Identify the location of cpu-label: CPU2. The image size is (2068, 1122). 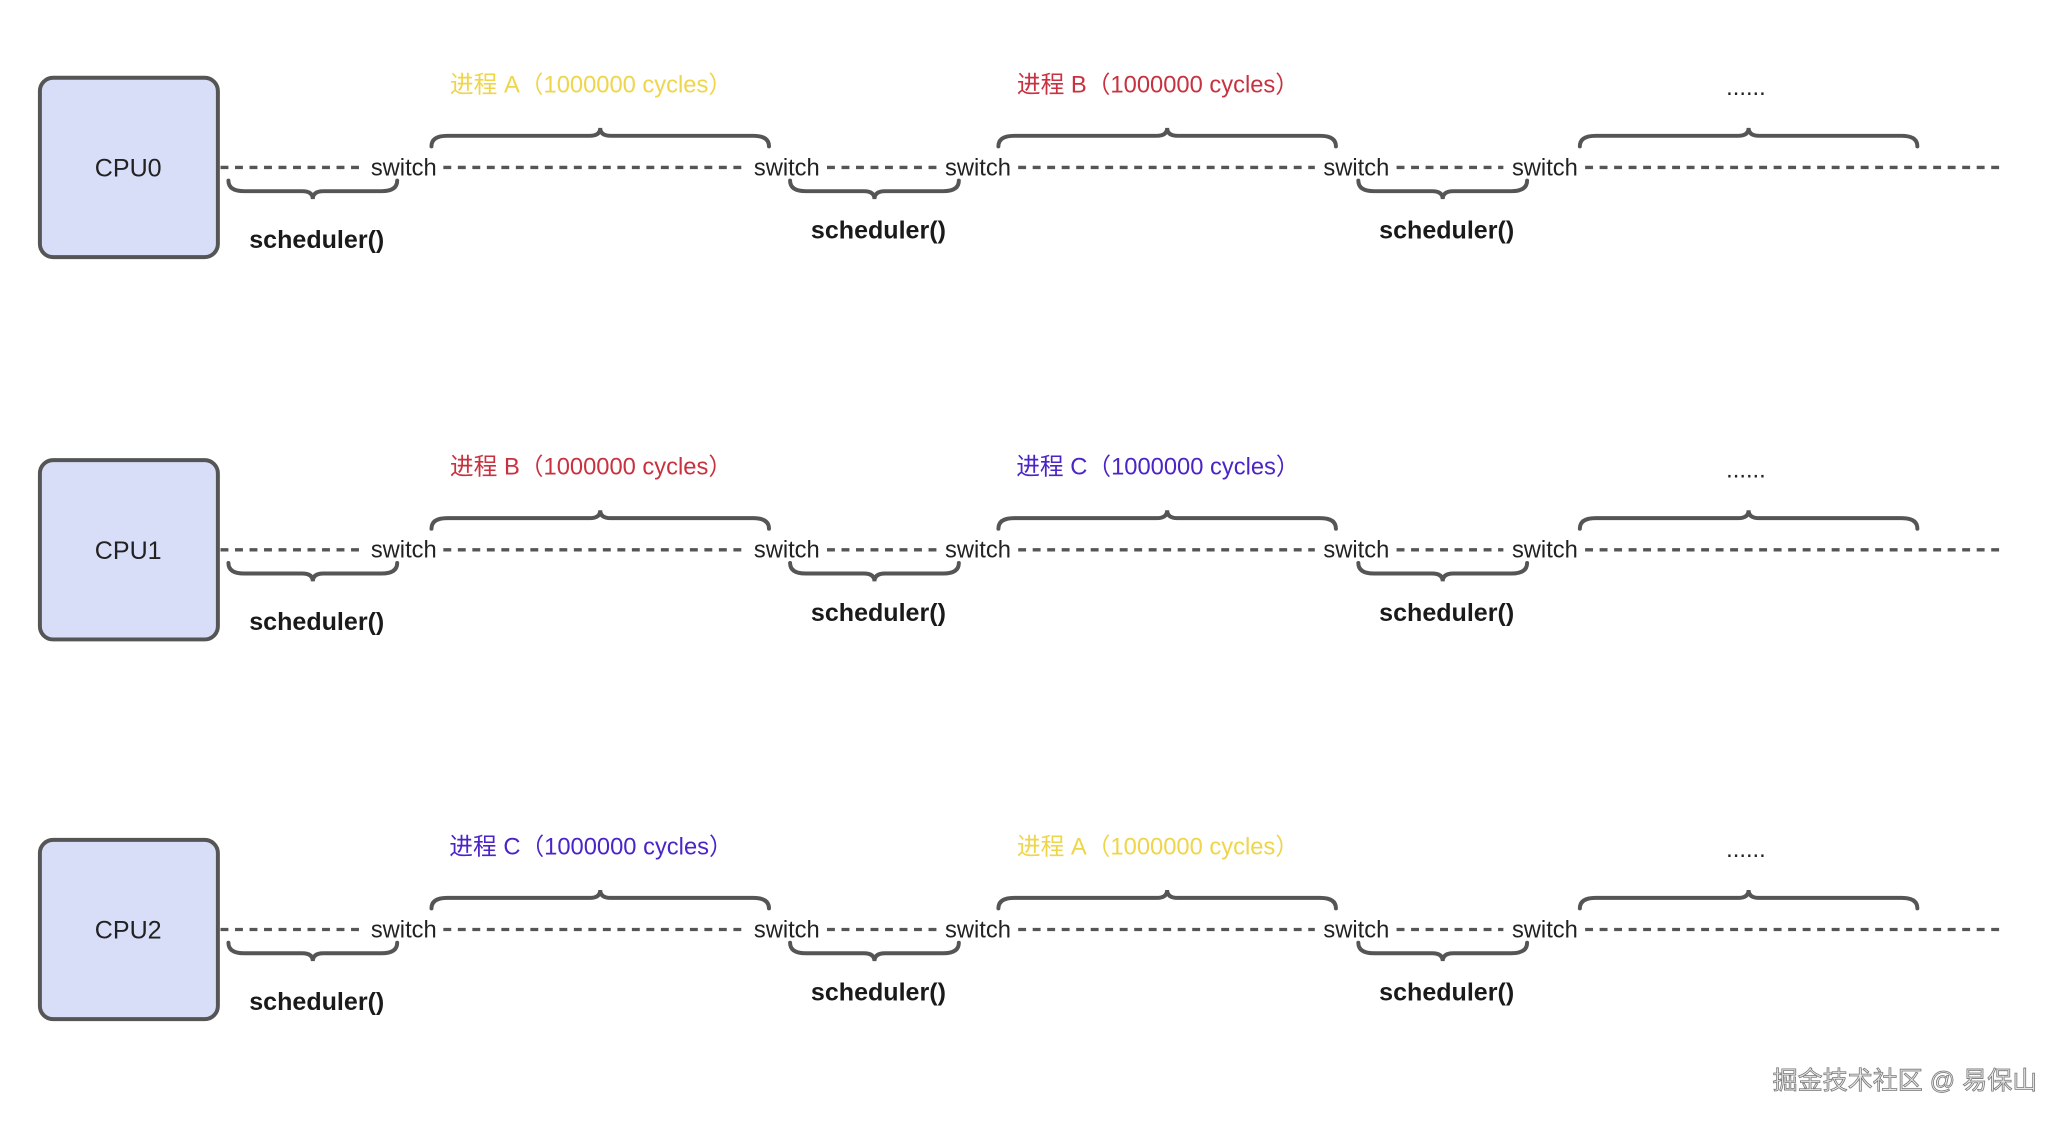
(128, 931).